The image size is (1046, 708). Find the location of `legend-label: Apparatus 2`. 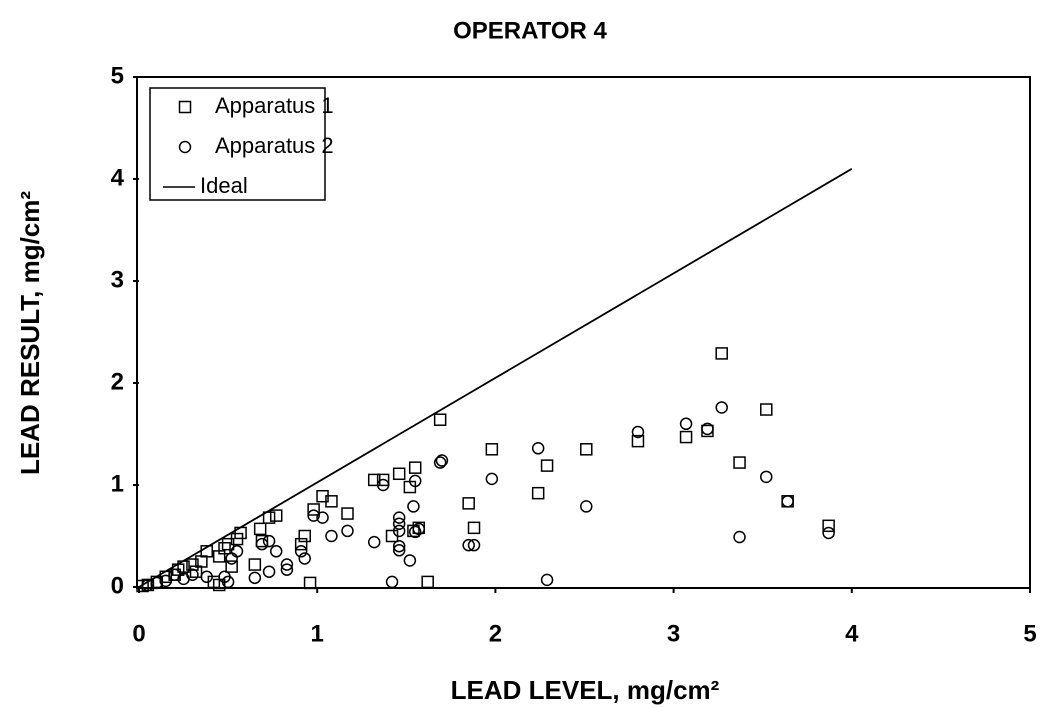

legend-label: Apparatus 2 is located at coordinates (274, 145).